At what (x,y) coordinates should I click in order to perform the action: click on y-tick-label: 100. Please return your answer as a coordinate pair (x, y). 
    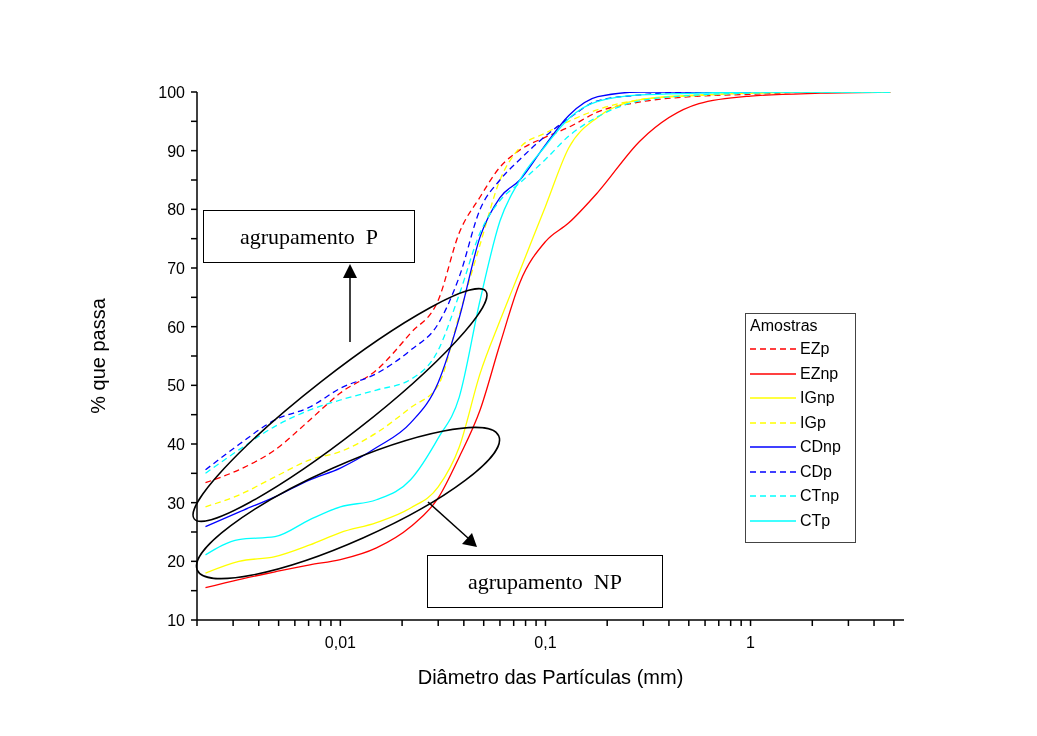
    Looking at the image, I should click on (172, 92).